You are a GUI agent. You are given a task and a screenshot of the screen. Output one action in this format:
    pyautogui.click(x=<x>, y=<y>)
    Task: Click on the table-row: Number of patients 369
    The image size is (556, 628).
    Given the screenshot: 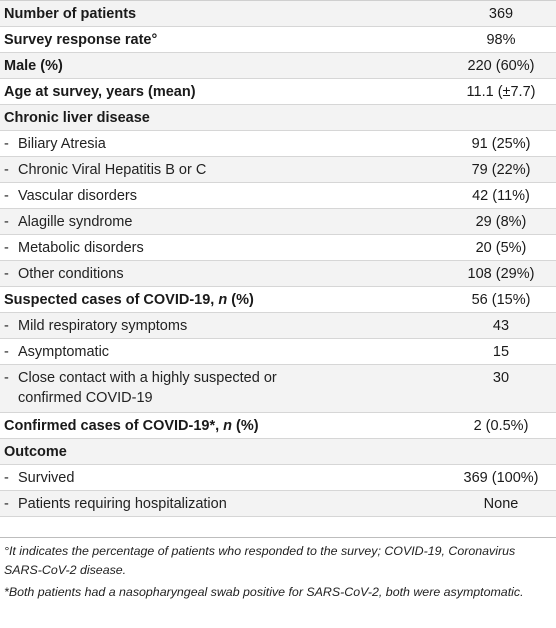 What is the action you would take?
    pyautogui.click(x=278, y=14)
    